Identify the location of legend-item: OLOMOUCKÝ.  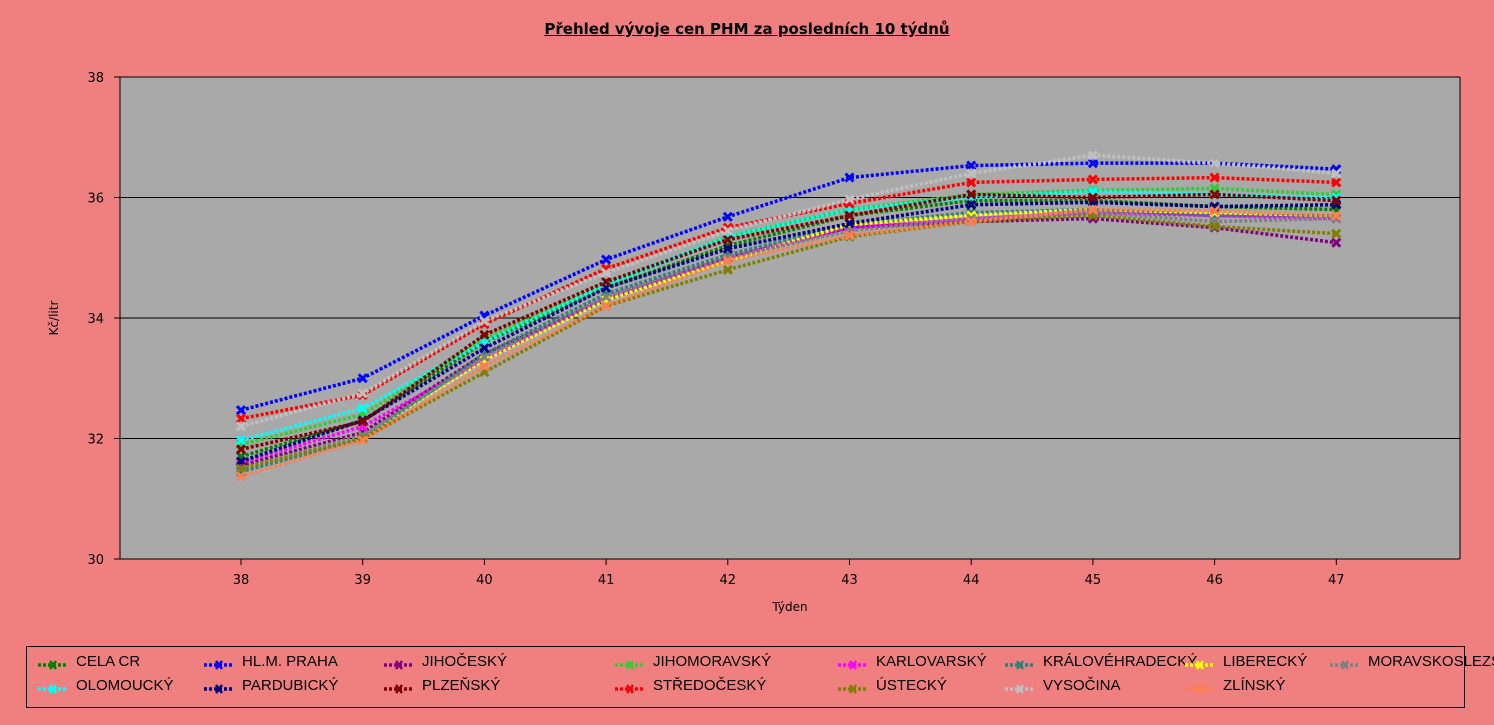
(105, 685).